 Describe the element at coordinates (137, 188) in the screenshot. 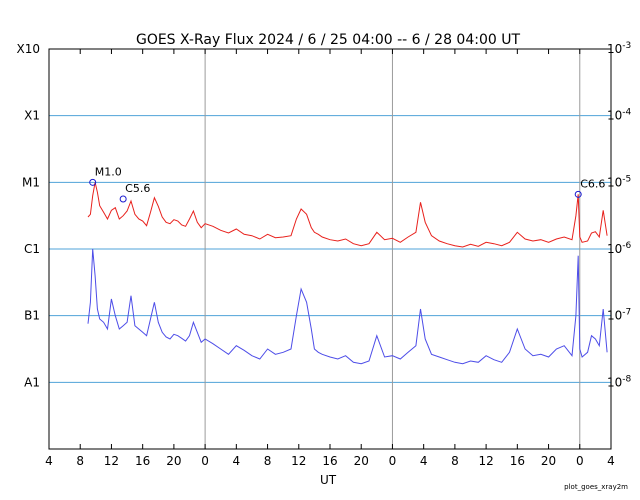

I see `peak-label-1: C5.6` at that location.